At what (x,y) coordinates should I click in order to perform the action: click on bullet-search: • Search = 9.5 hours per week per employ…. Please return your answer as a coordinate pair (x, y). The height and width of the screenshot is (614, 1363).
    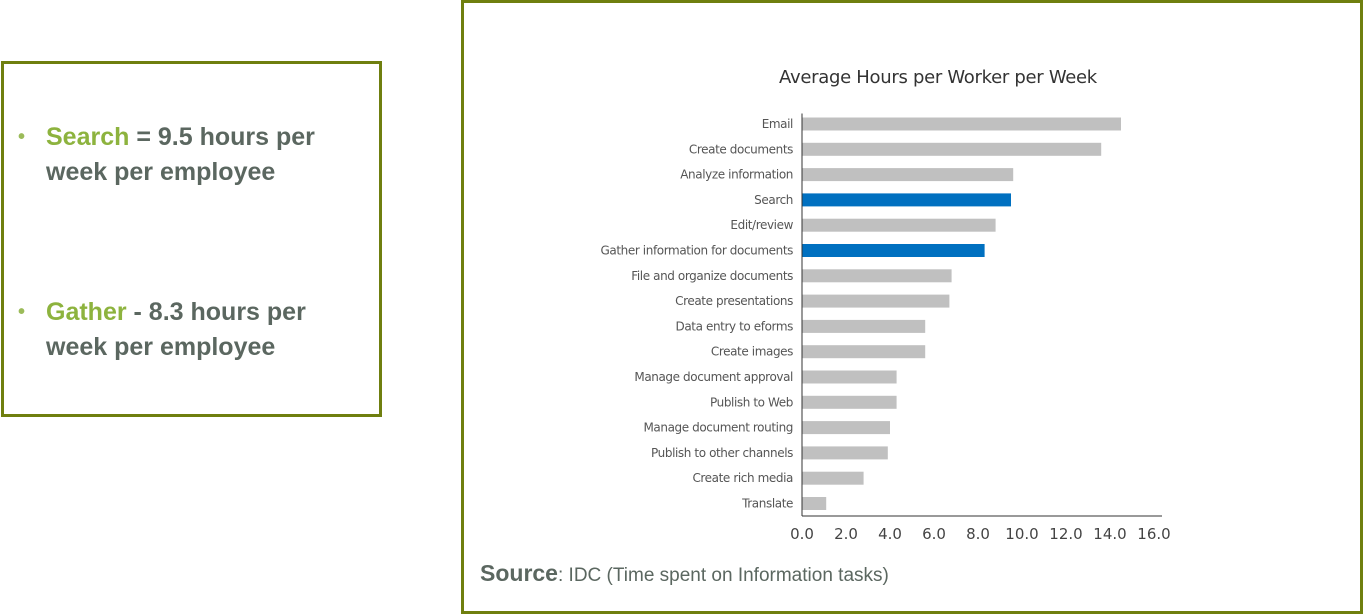
    Looking at the image, I should click on (192, 155).